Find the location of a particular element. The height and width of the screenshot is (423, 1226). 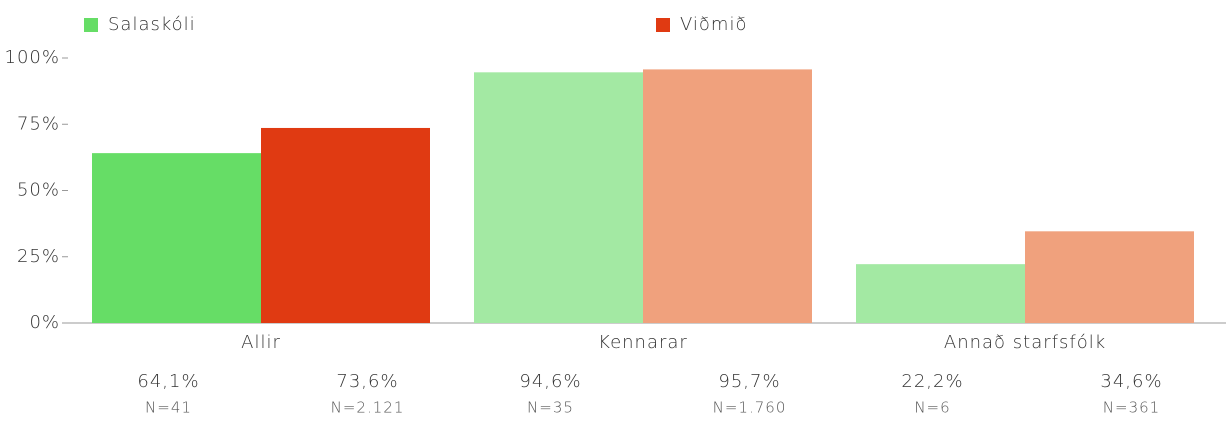

n-label: N=361 is located at coordinates (1131, 408).